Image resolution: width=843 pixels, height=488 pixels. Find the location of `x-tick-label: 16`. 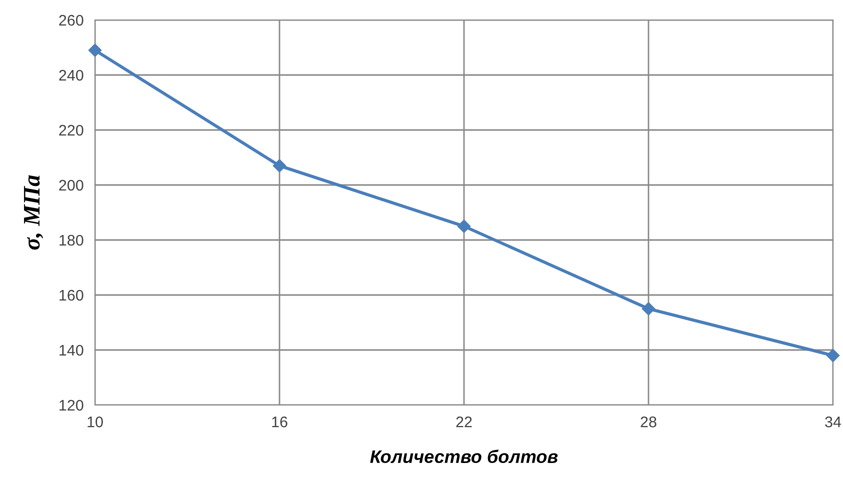

x-tick-label: 16 is located at coordinates (280, 422).